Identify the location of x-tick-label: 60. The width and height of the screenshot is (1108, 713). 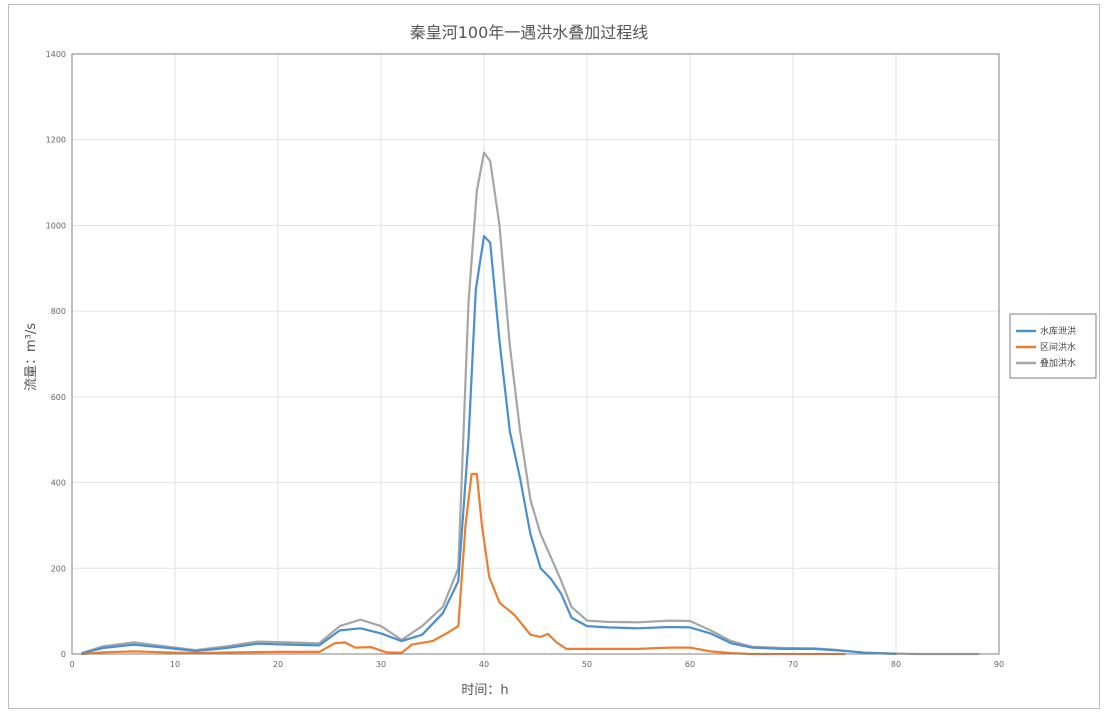
(690, 664).